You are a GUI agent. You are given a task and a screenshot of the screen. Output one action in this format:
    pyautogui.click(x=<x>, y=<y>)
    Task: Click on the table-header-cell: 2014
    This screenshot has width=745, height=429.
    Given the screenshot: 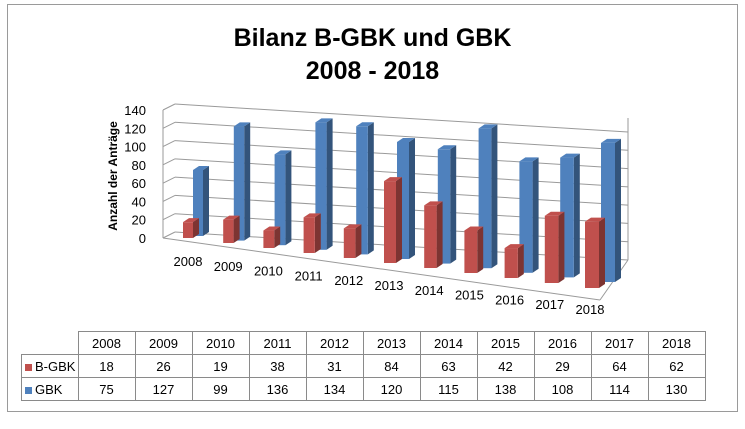 What is the action you would take?
    pyautogui.click(x=448, y=343)
    